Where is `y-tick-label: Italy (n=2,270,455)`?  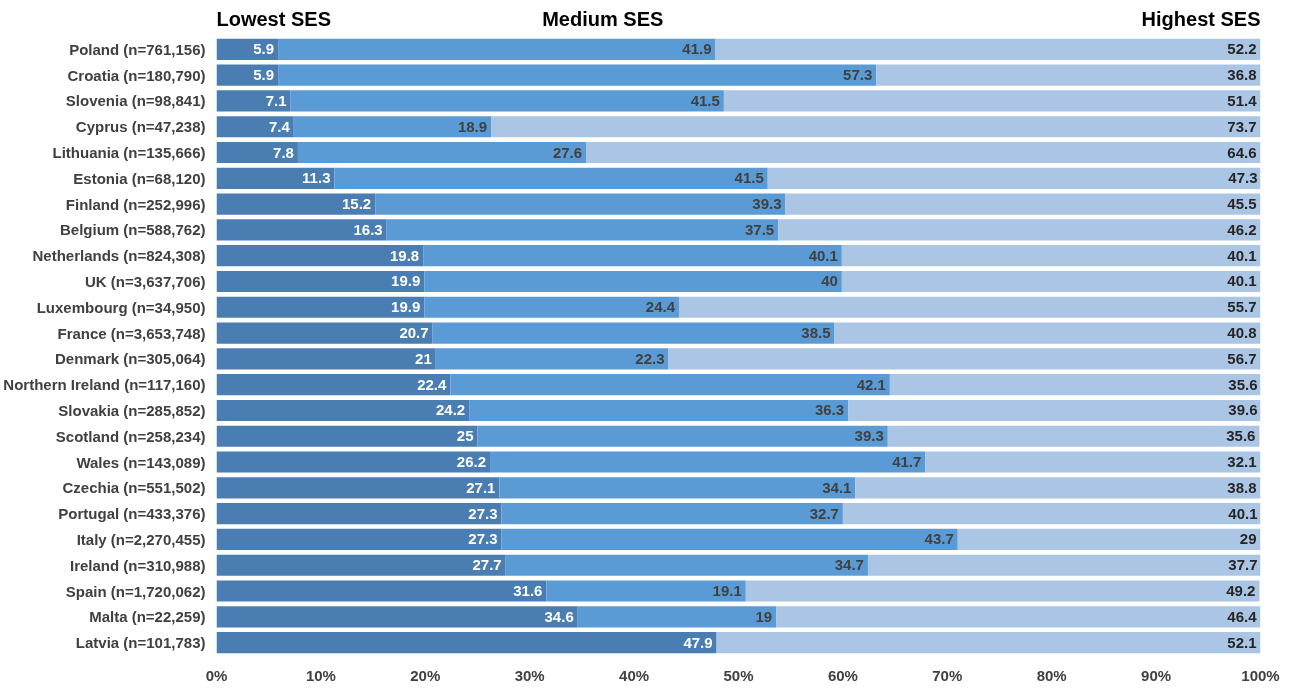 y-tick-label: Italy (n=2,270,455) is located at coordinates (141, 539).